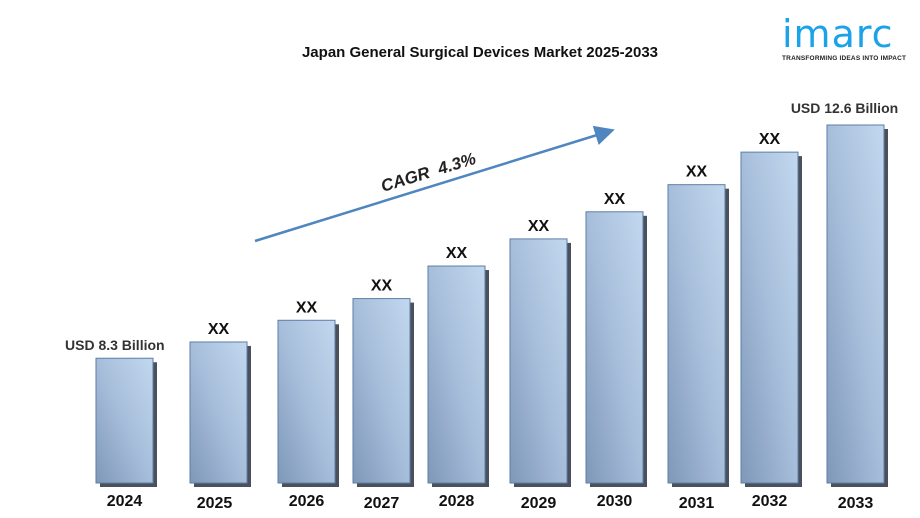 Image resolution: width=920 pixels, height=518 pixels. What do you see at coordinates (381, 391) in the screenshot?
I see `bar-2027` at bounding box center [381, 391].